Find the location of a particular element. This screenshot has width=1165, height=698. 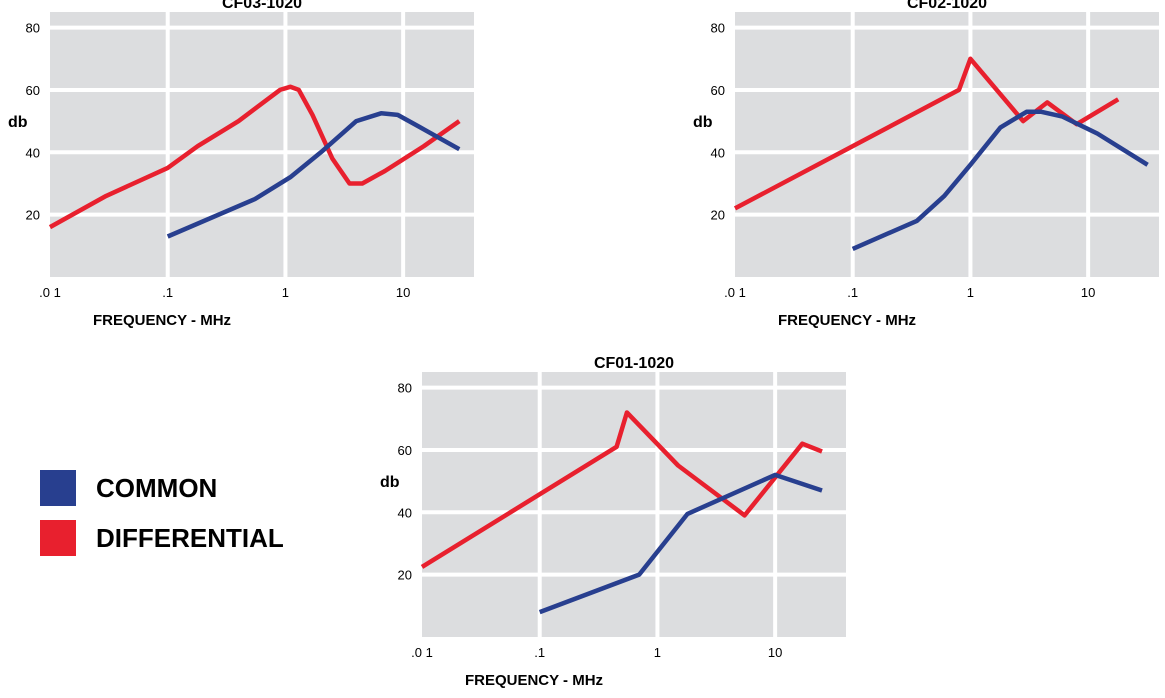

plot-background is located at coordinates (634, 504).